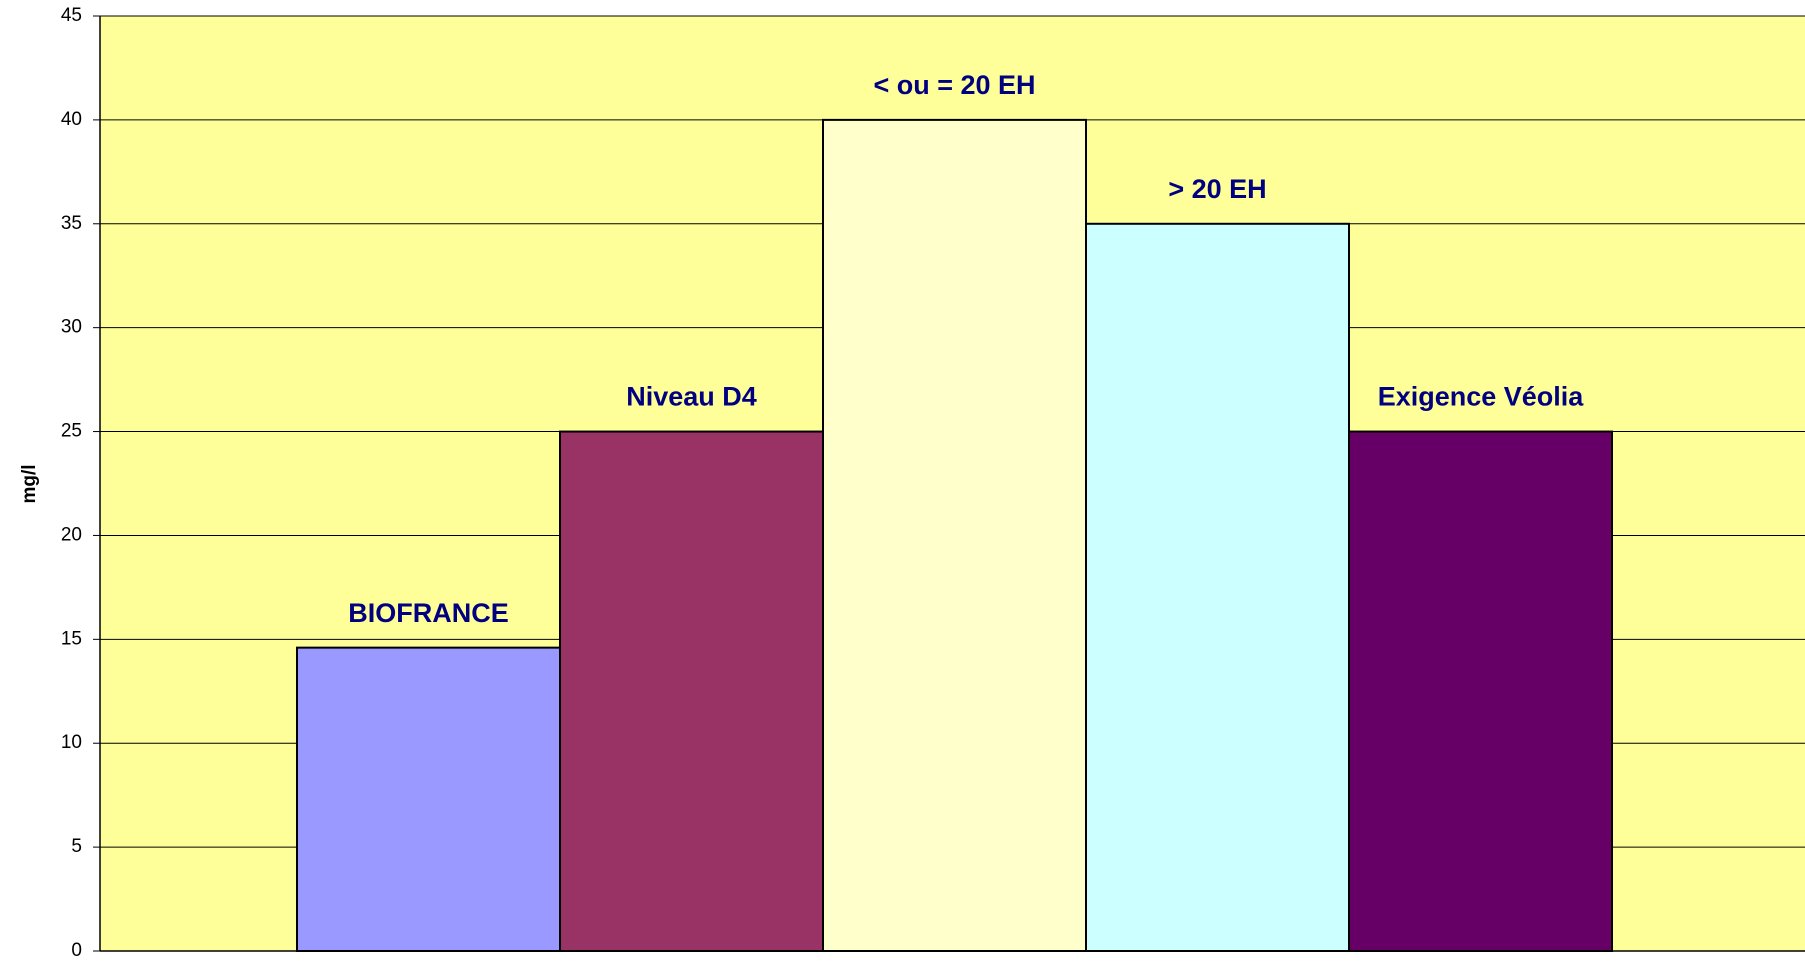 This screenshot has width=1805, height=963. What do you see at coordinates (71, 431) in the screenshot?
I see `y-tick-label: 25` at bounding box center [71, 431].